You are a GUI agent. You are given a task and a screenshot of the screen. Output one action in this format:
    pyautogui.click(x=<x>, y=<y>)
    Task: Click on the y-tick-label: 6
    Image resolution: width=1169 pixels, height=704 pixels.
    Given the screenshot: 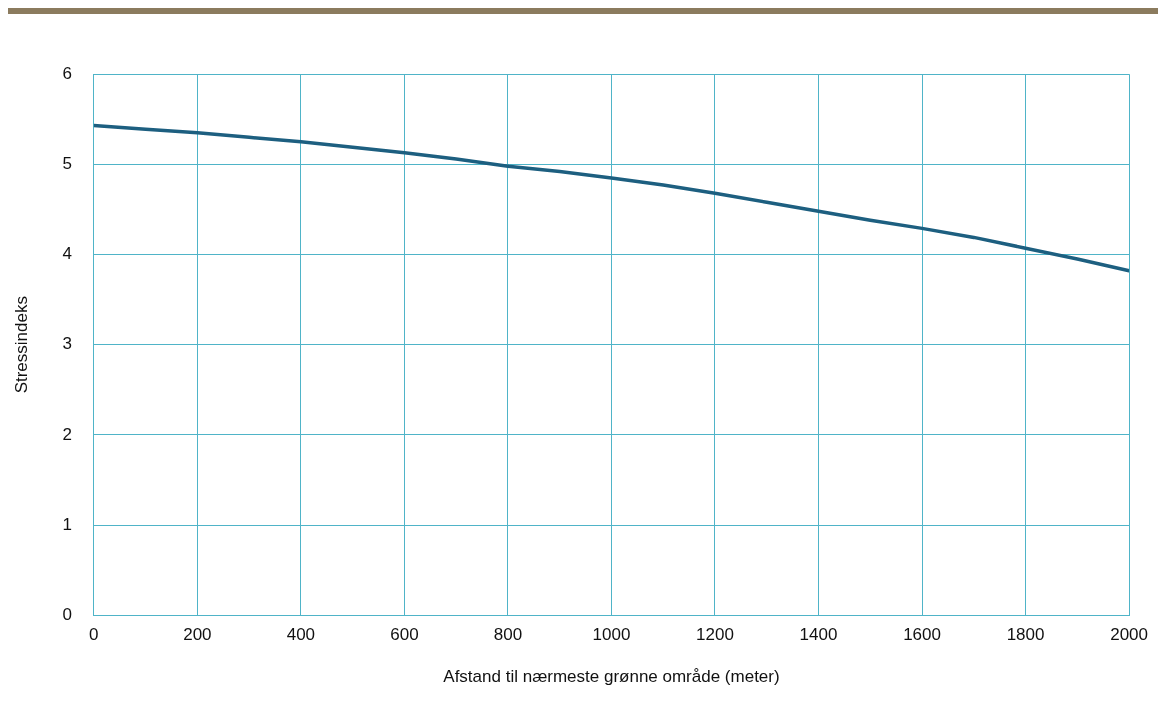 What is the action you would take?
    pyautogui.click(x=67, y=73)
    